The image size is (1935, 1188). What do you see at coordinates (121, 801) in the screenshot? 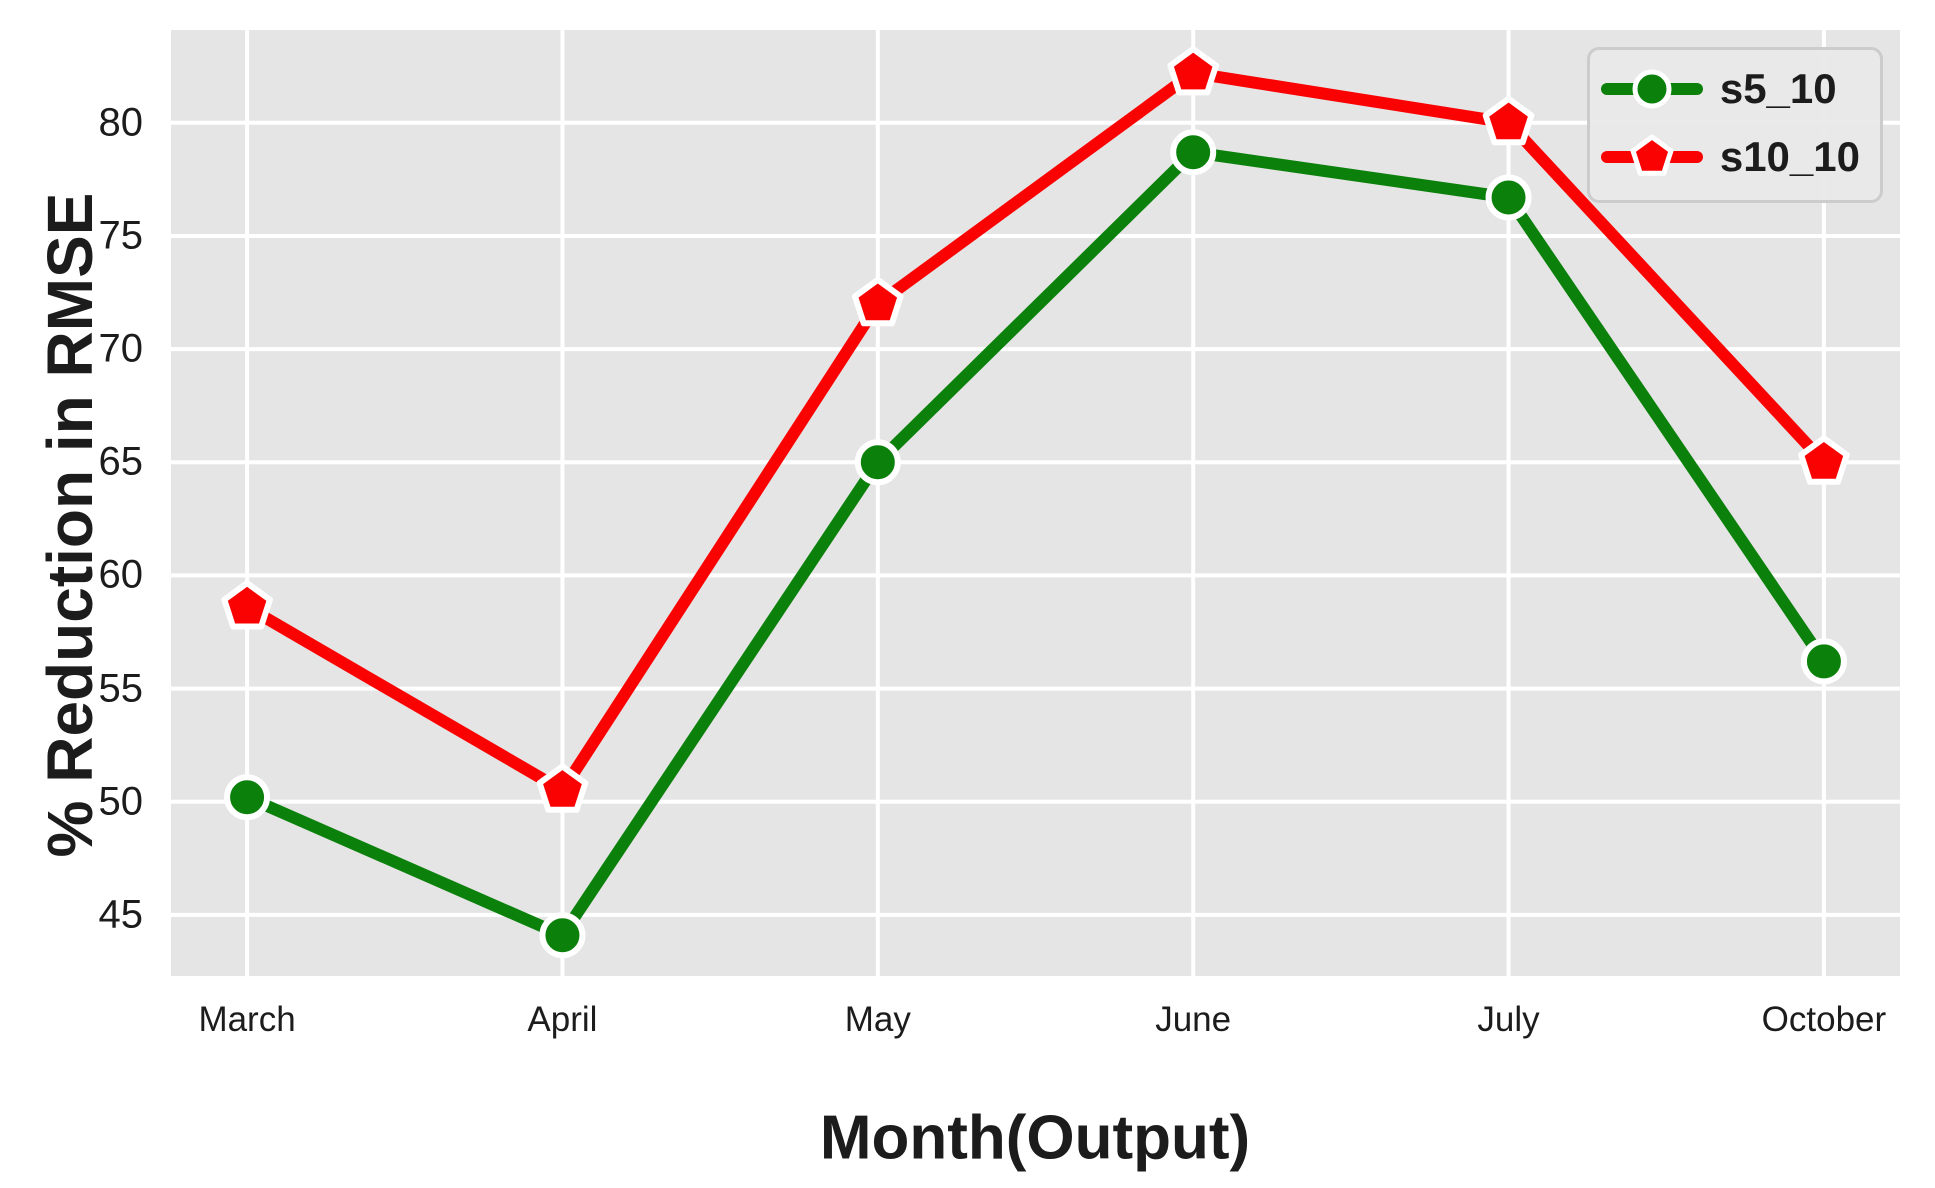
I see `y-tick-label: 50` at bounding box center [121, 801].